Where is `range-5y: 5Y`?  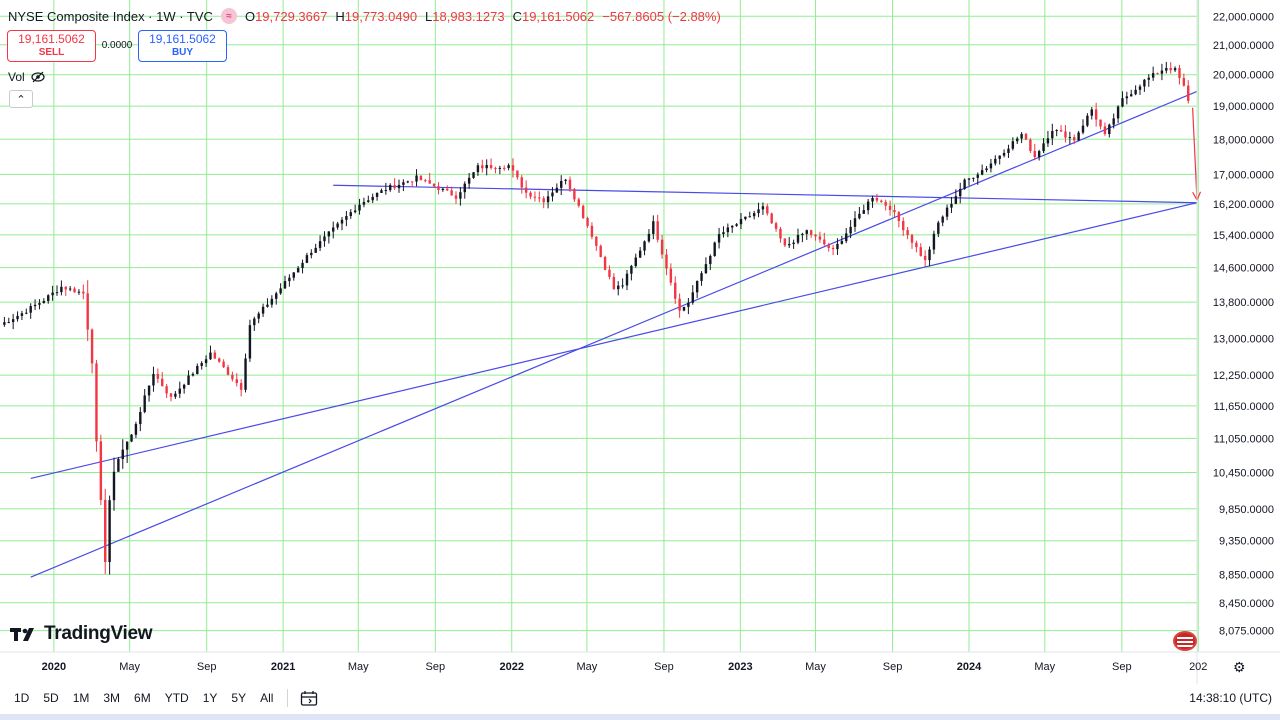 range-5y: 5Y is located at coordinates (239, 698).